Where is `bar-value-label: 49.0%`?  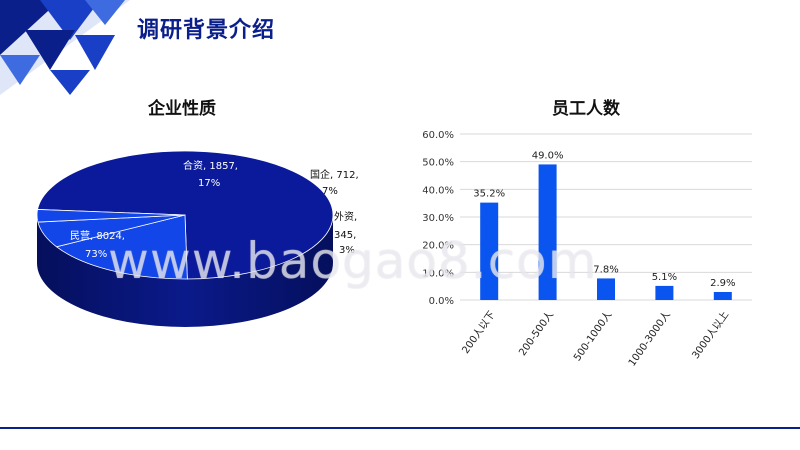
bar-value-label: 49.0% is located at coordinates (548, 155).